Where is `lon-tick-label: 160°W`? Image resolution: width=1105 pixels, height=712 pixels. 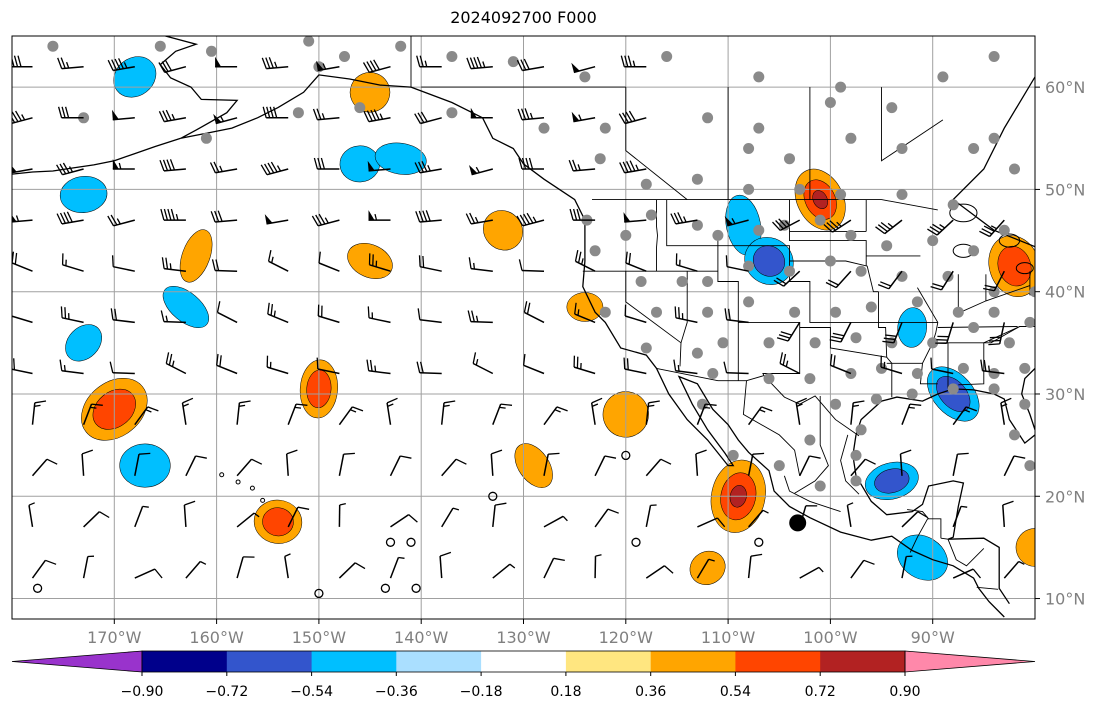
lon-tick-label: 160°W is located at coordinates (216, 637).